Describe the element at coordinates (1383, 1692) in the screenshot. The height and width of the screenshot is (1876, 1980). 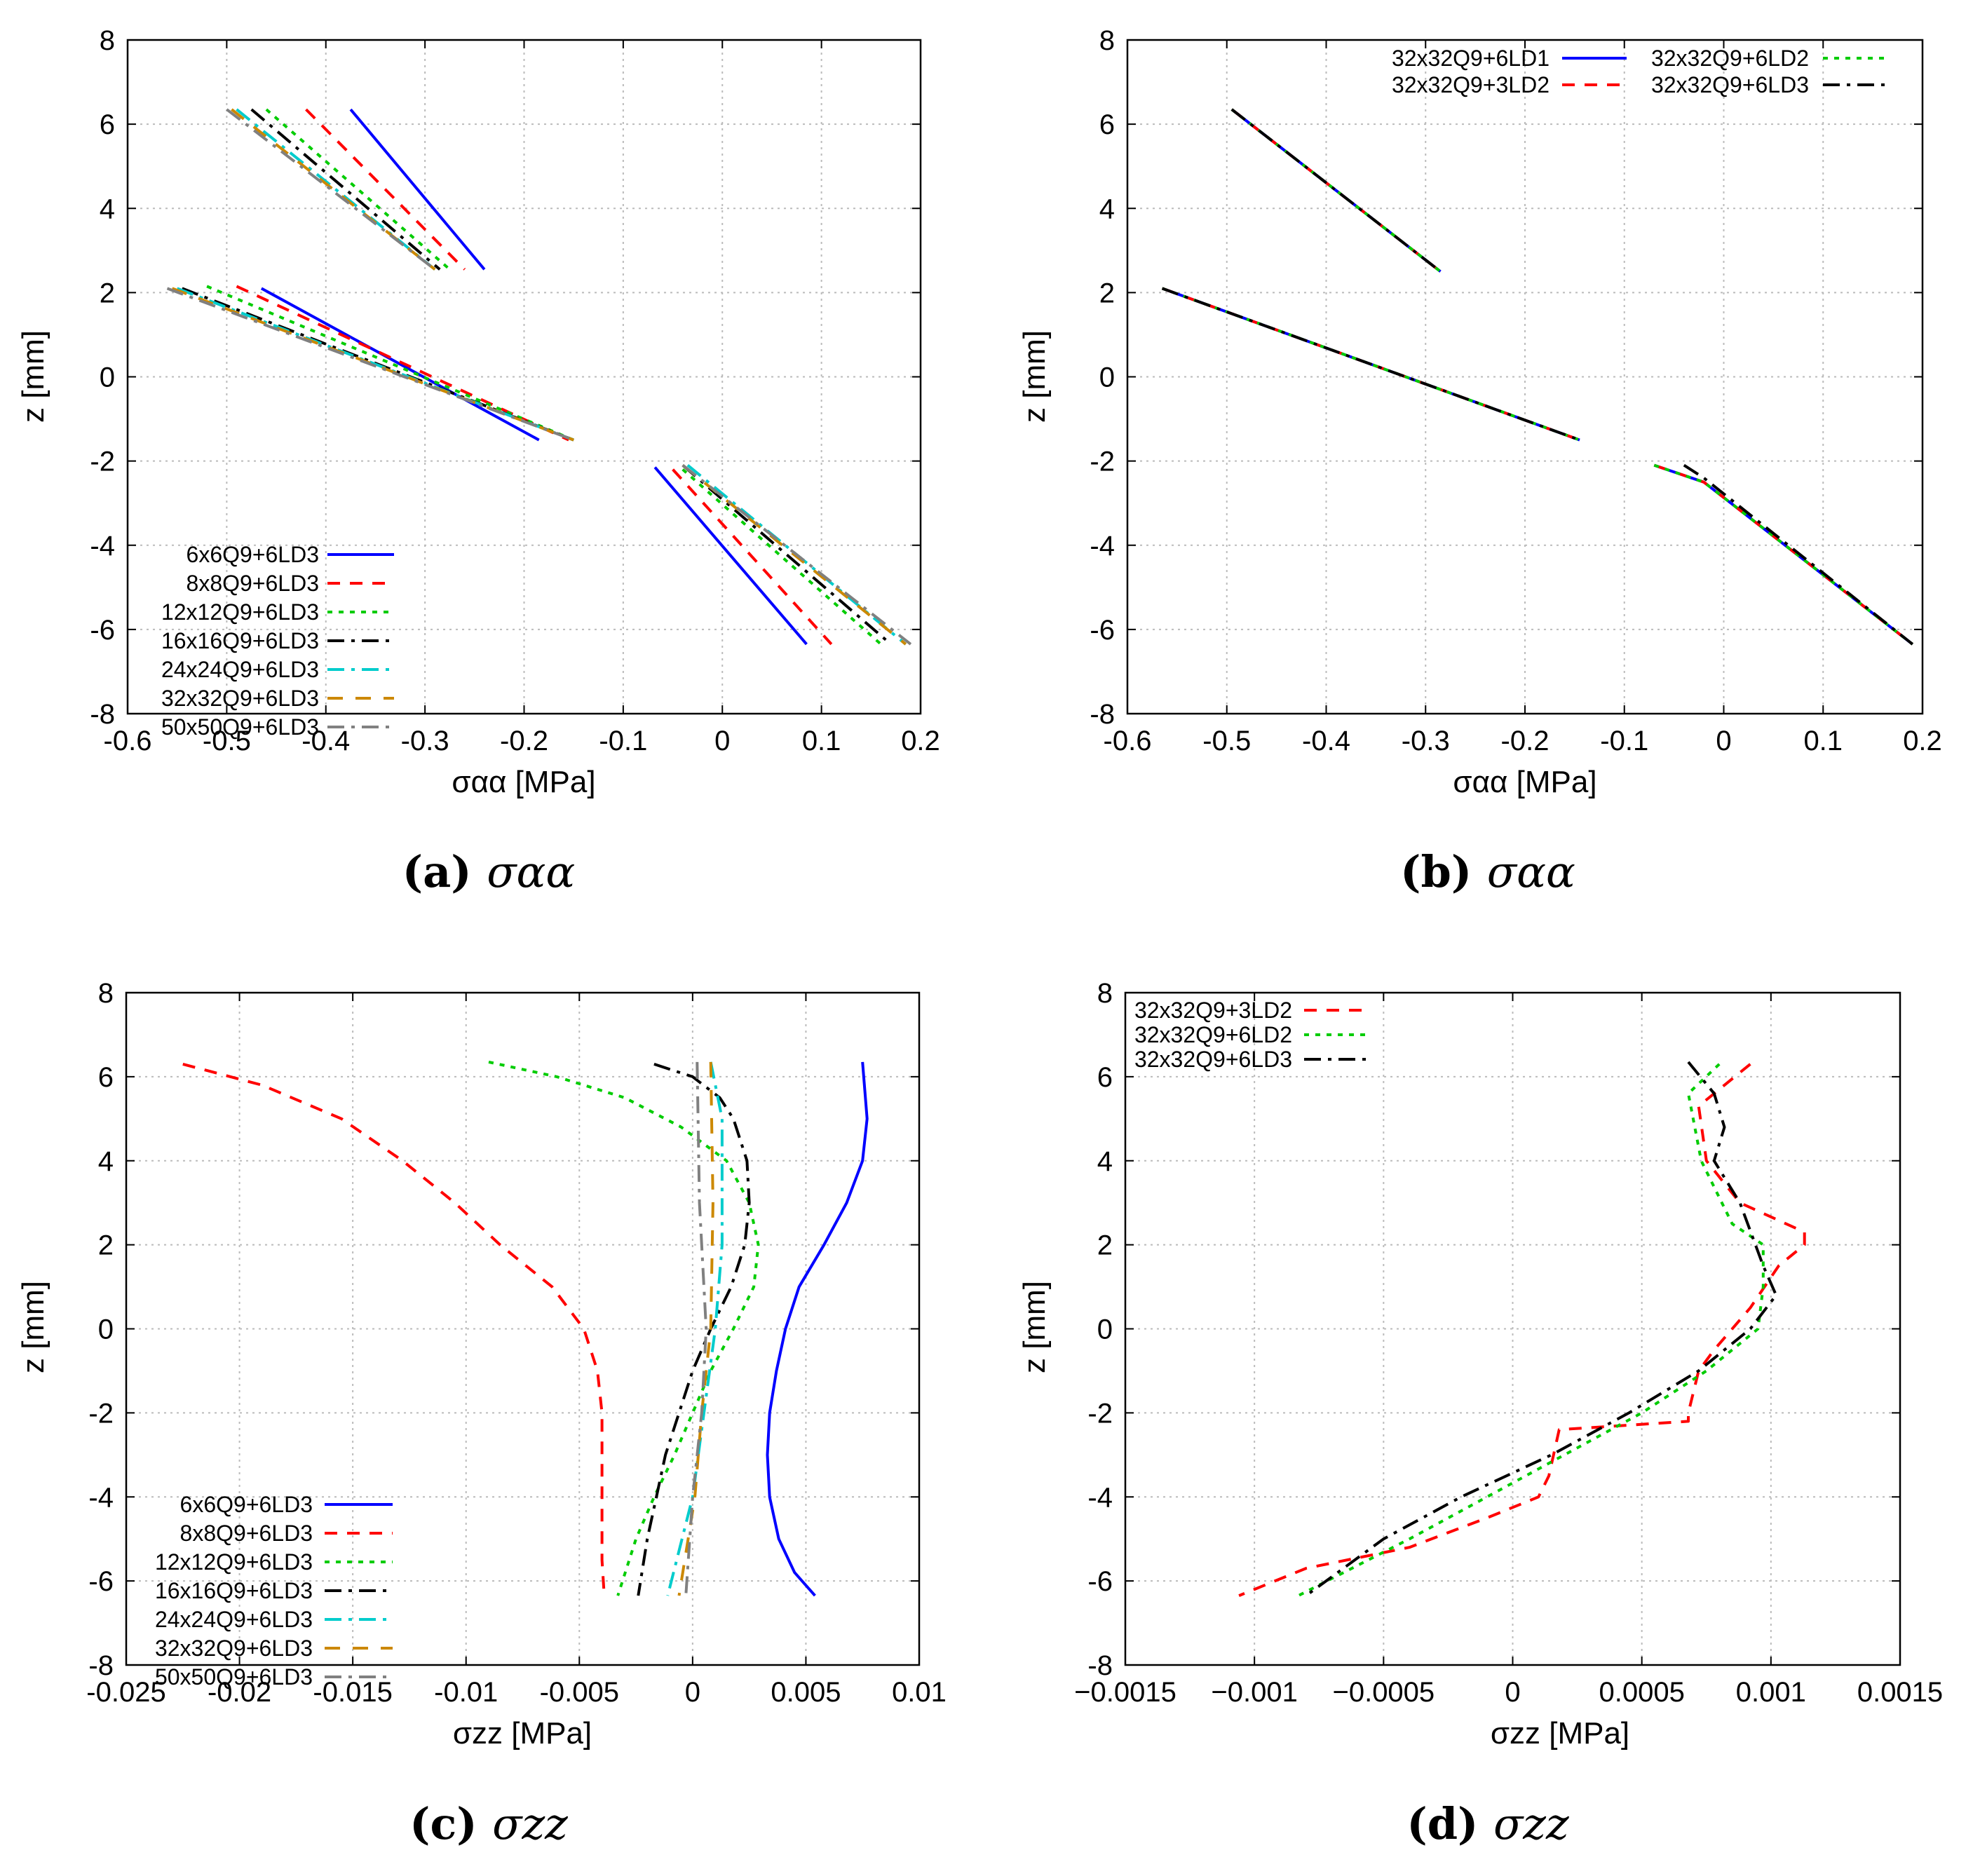
I see `x-tick-label: −0.0005` at that location.